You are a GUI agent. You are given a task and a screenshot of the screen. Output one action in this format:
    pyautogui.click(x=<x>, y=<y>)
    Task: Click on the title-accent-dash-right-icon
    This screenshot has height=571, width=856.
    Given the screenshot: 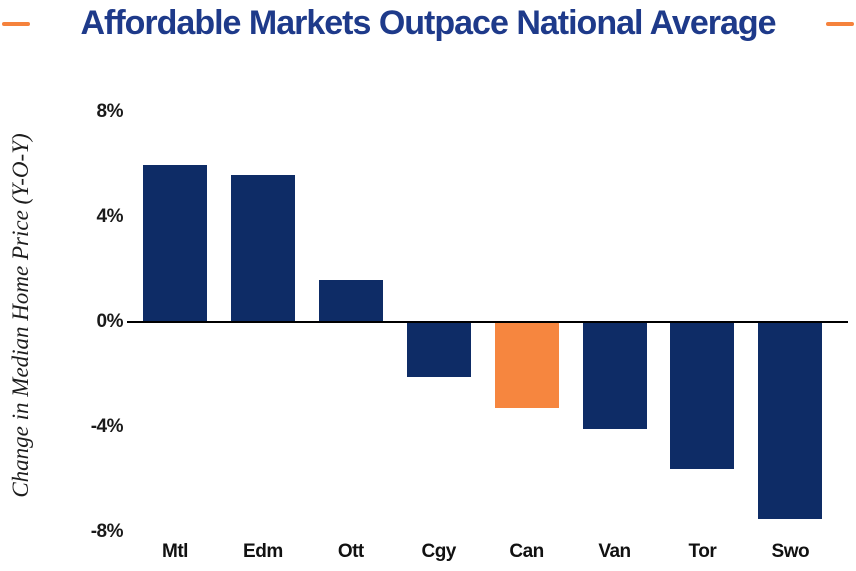 What is the action you would take?
    pyautogui.click(x=840, y=23)
    